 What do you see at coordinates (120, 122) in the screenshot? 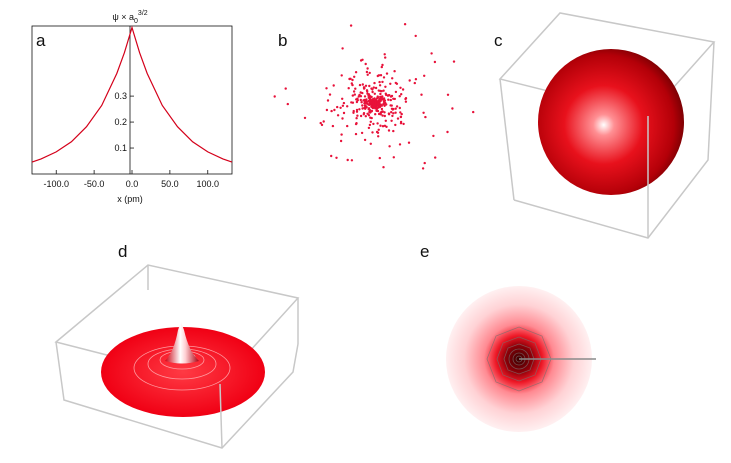
I see `y-tick-label: 0.2` at bounding box center [120, 122].